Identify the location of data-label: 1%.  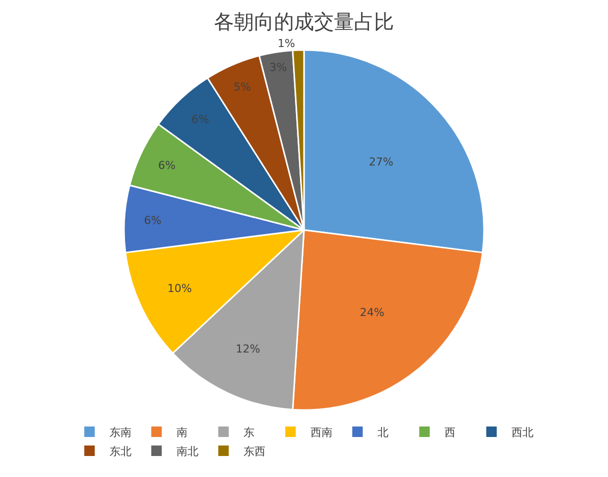
(287, 43).